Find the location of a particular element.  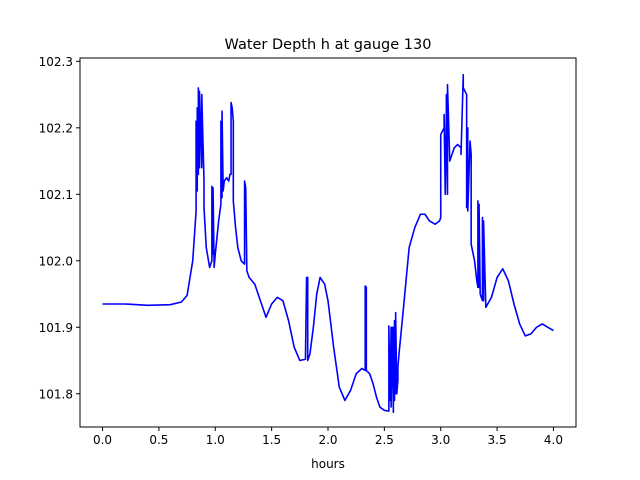

chart-title: Water Depth h at gauge 130 is located at coordinates (328, 45).